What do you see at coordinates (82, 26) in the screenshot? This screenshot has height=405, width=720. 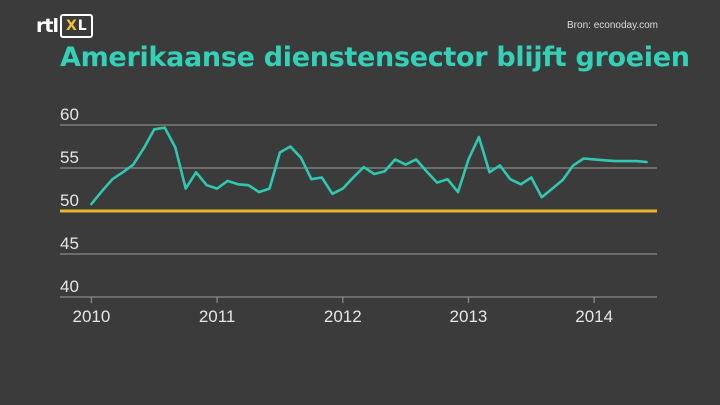 I see `logo-l-letter: L` at bounding box center [82, 26].